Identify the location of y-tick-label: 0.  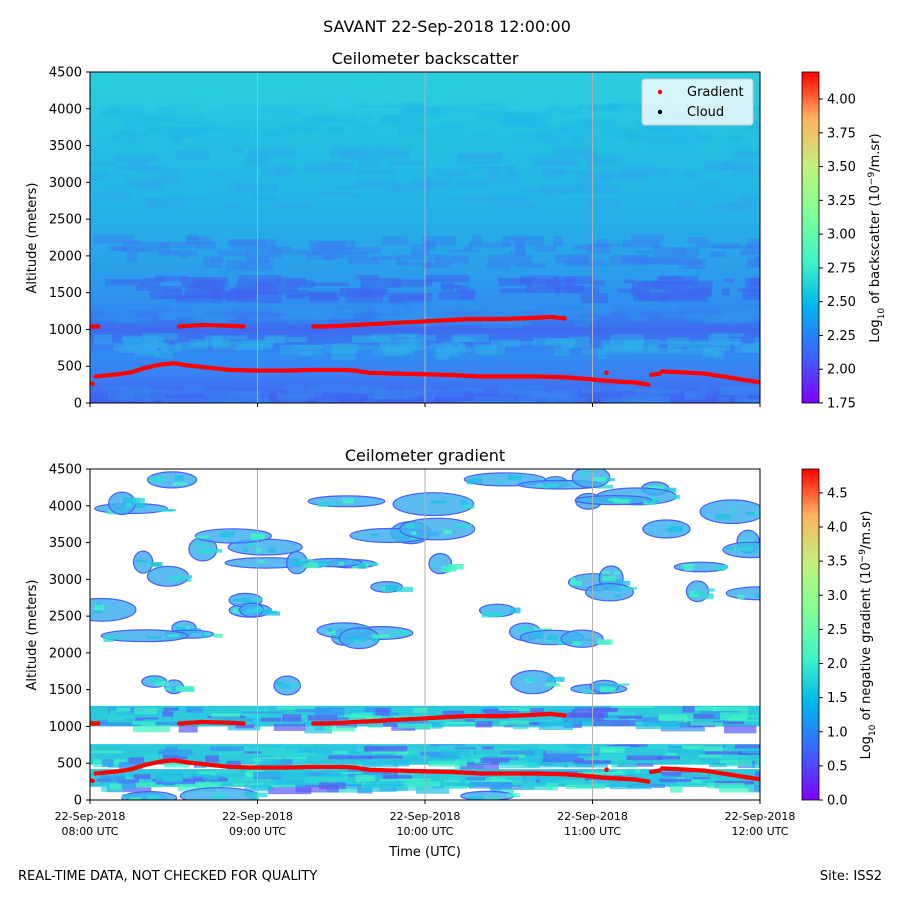
(78, 801).